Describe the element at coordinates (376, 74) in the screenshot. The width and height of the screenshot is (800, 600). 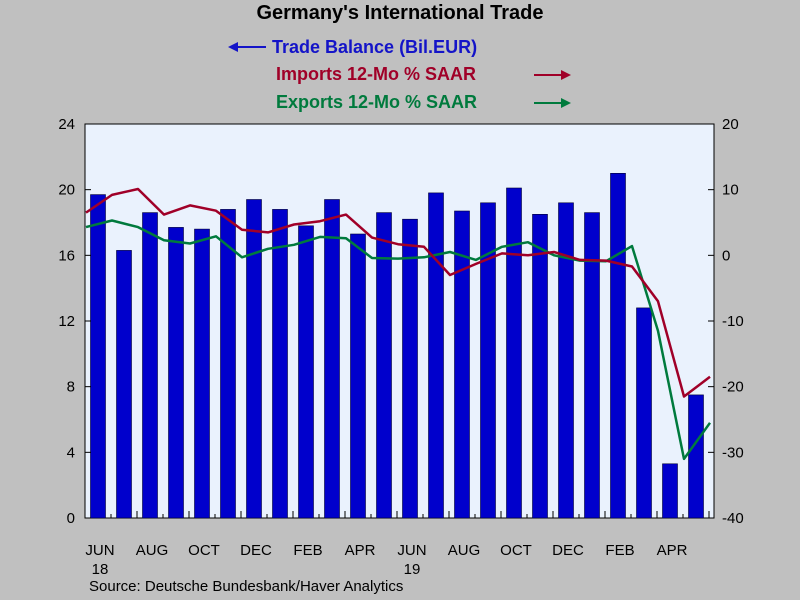
I see `legend-label-imports: Imports 12-Mo % SAAR` at that location.